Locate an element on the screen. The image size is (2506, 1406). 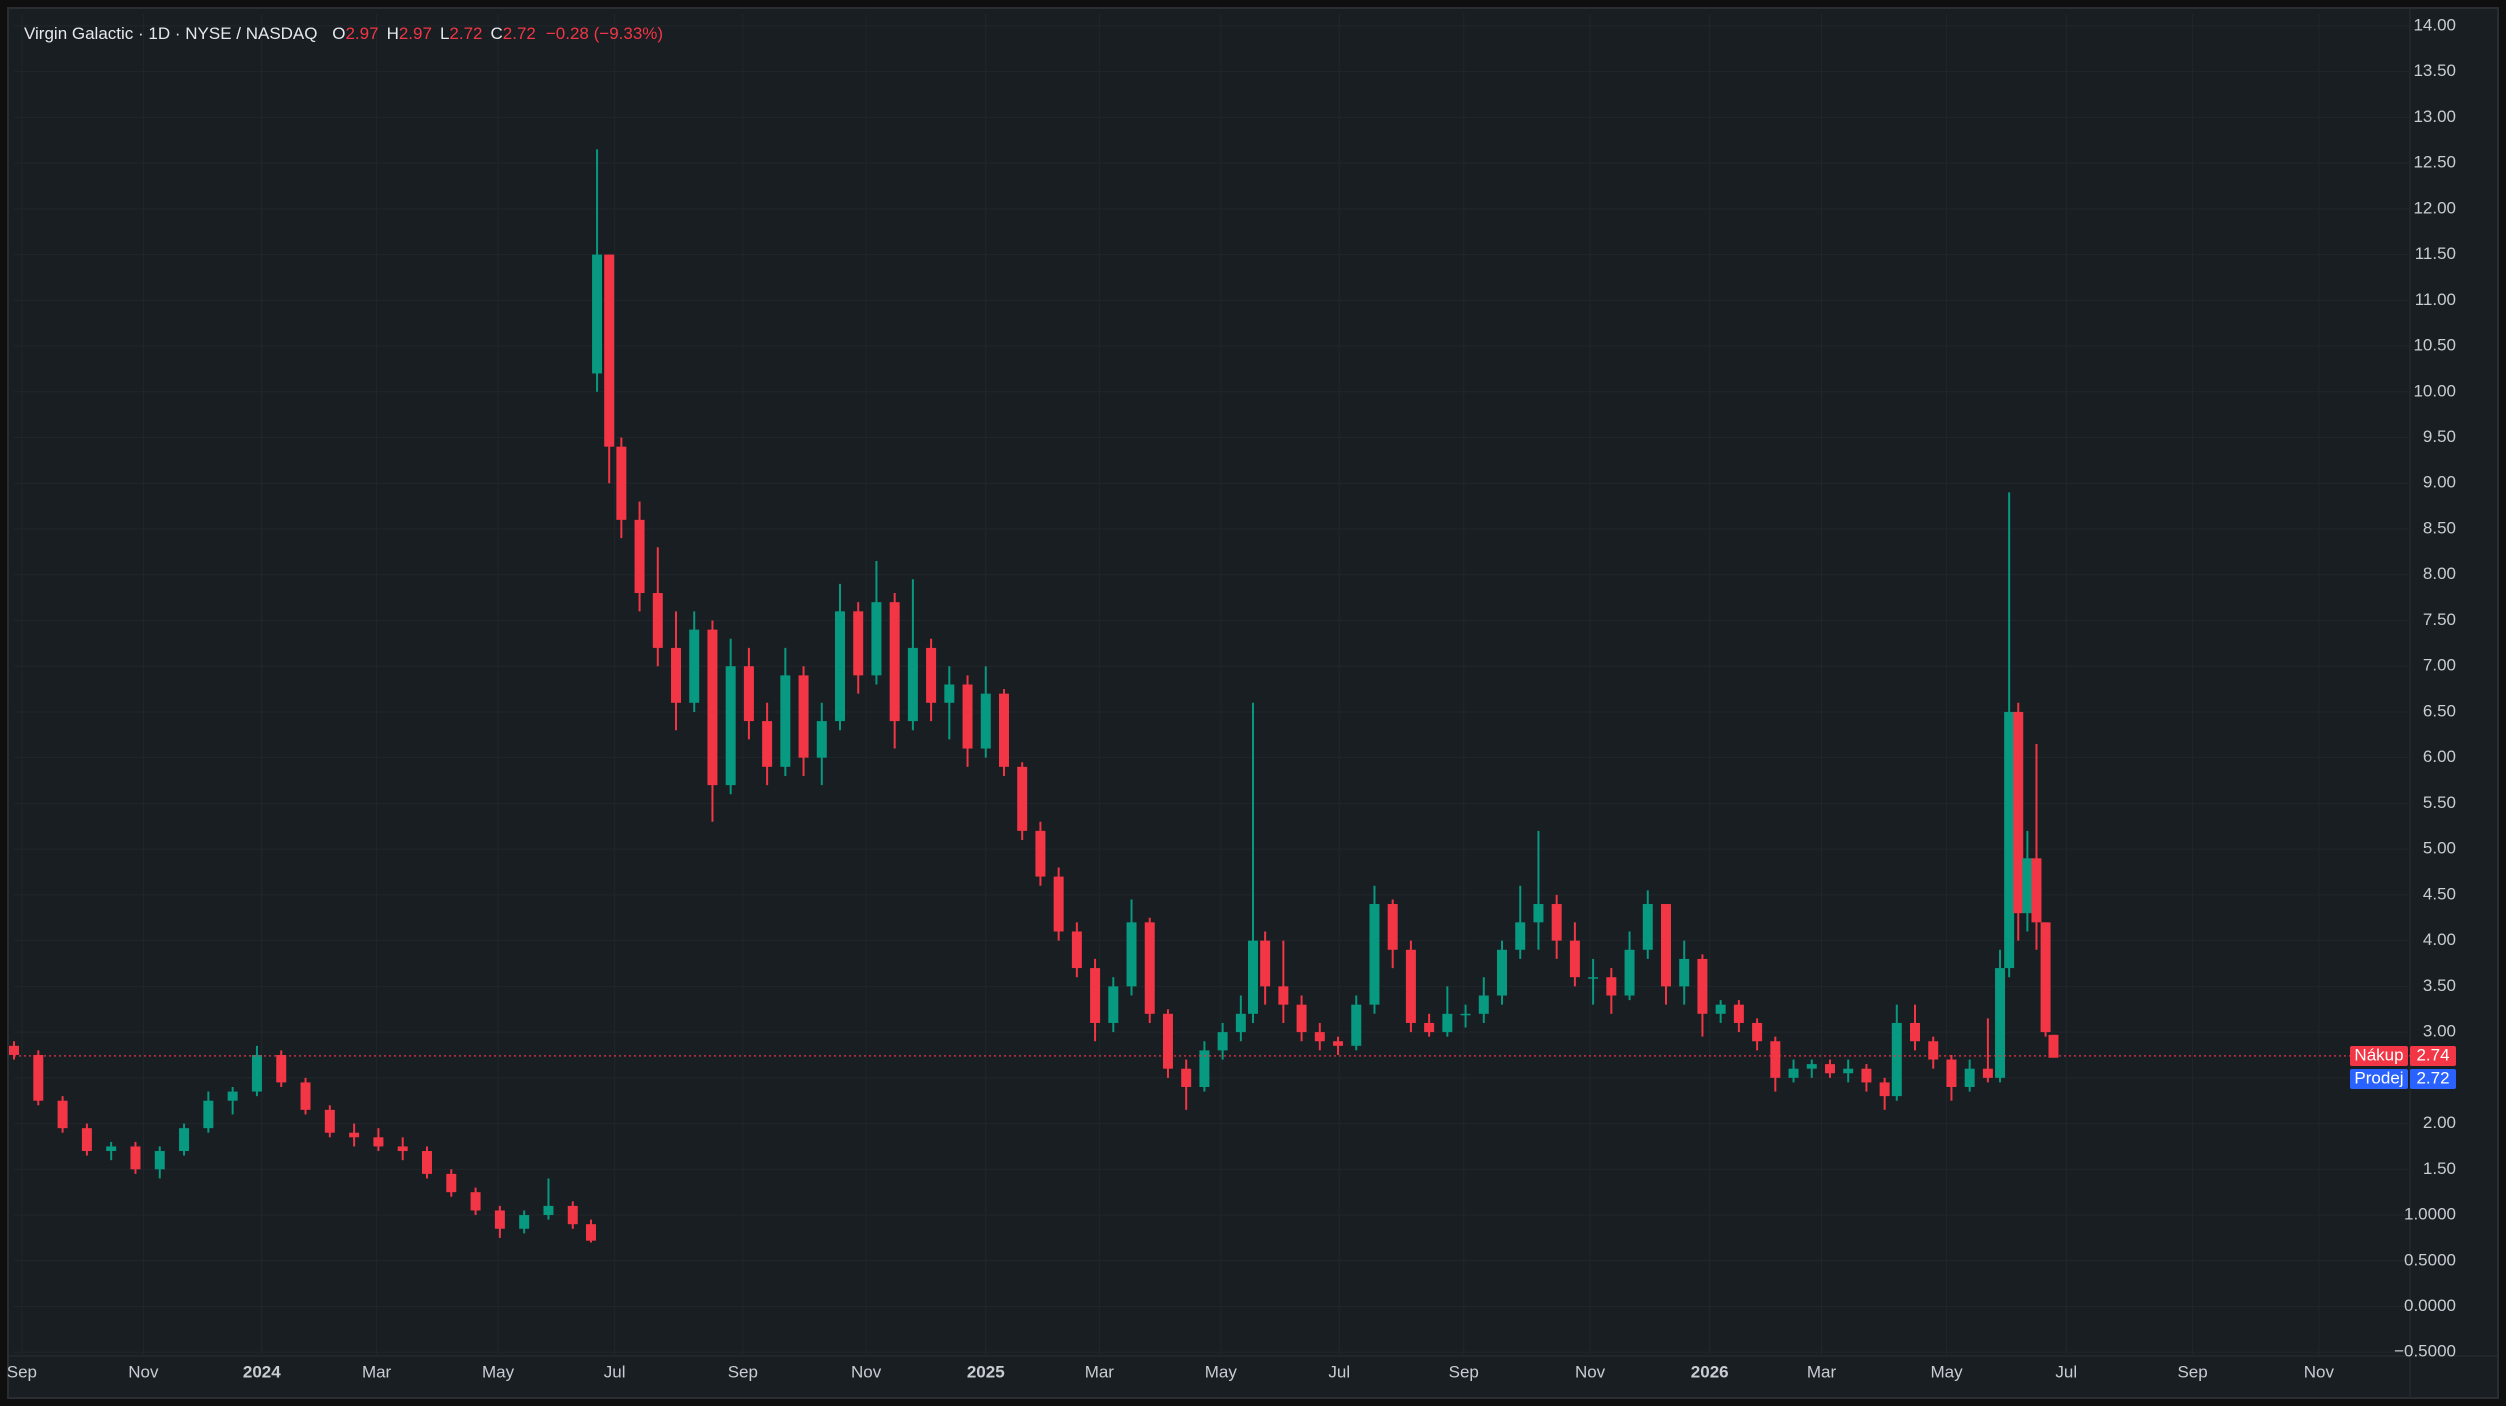
y-tick-label: −0.5000 is located at coordinates (2425, 1351).